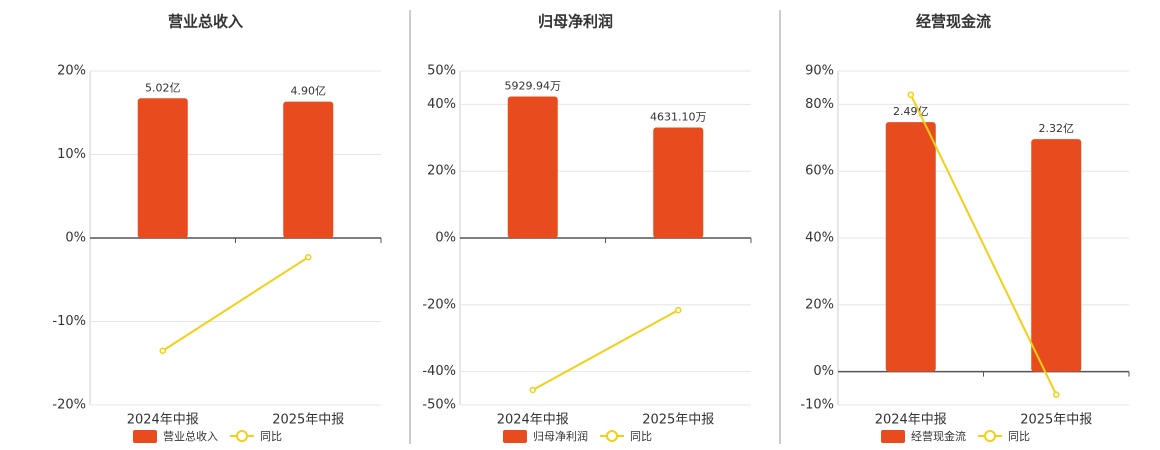 The height and width of the screenshot is (450, 1160). What do you see at coordinates (533, 86) in the screenshot?
I see `value-label: 5929.94万` at bounding box center [533, 86].